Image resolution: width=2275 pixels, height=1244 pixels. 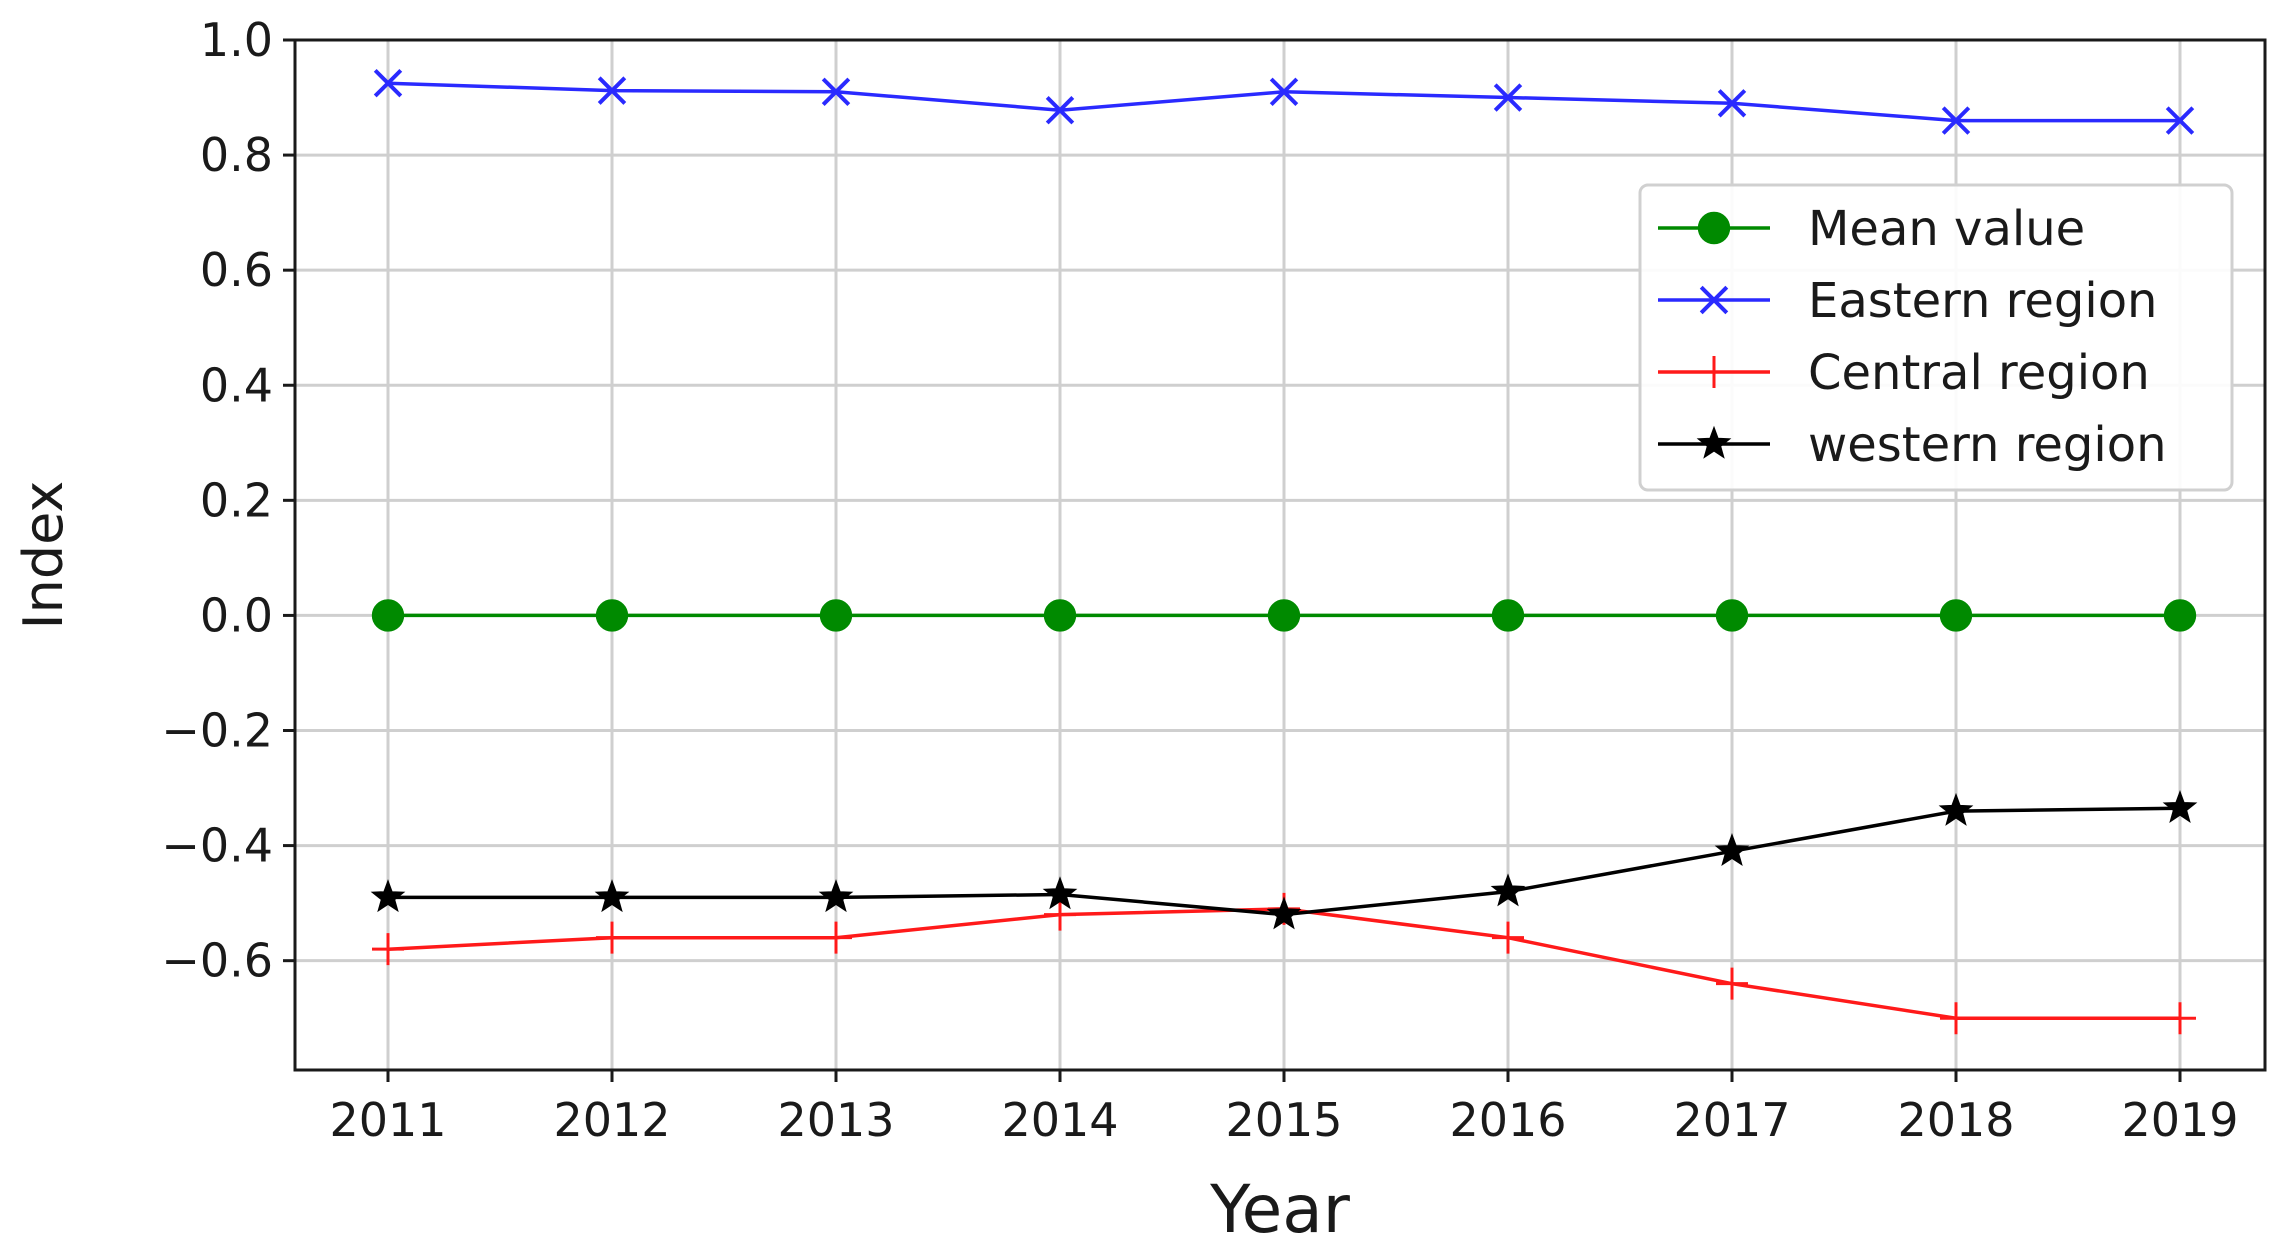 I want to click on x-tick-label: 2018, so click(x=1955, y=1120).